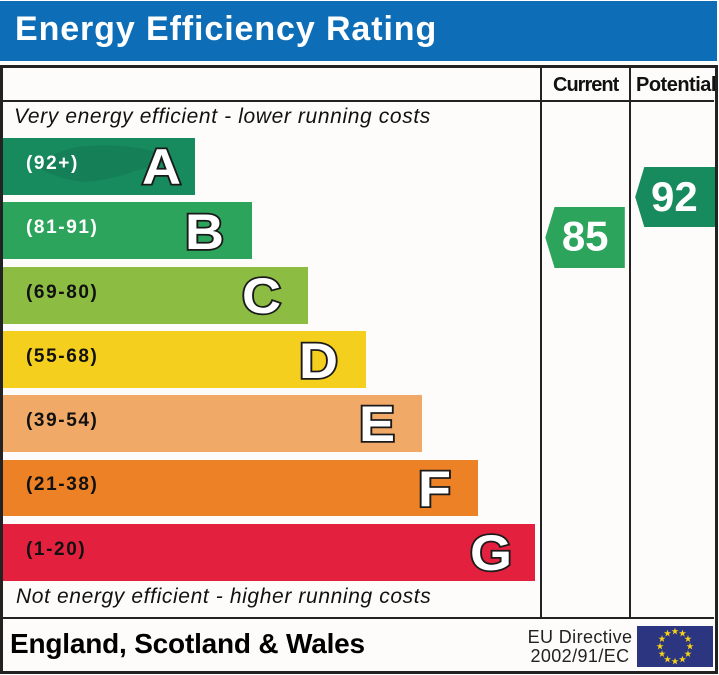 Image resolution: width=719 pixels, height=675 pixels. What do you see at coordinates (585, 235) in the screenshot?
I see `svg-text: 85` at bounding box center [585, 235].